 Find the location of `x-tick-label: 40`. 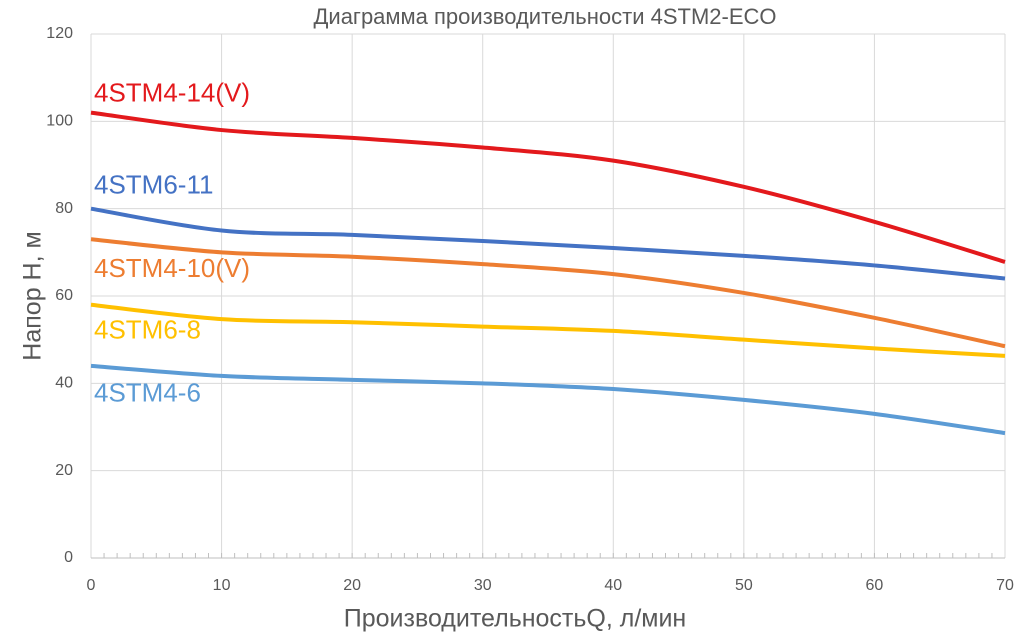

x-tick-label: 40 is located at coordinates (613, 585).